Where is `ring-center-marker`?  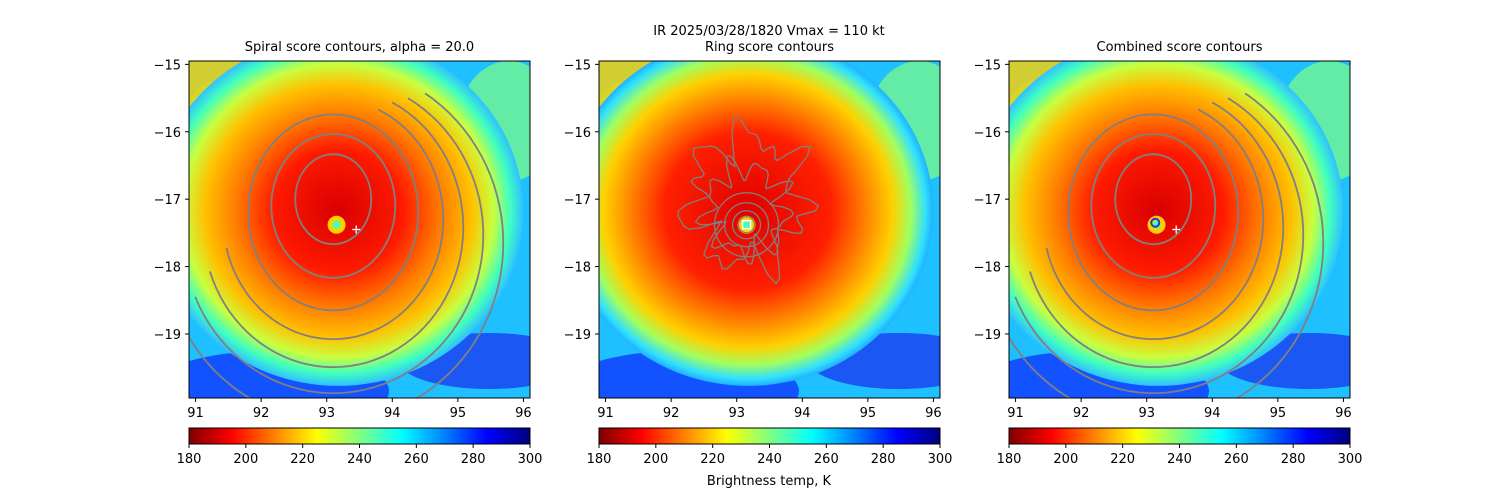
ring-center-marker is located at coordinates (746, 225).